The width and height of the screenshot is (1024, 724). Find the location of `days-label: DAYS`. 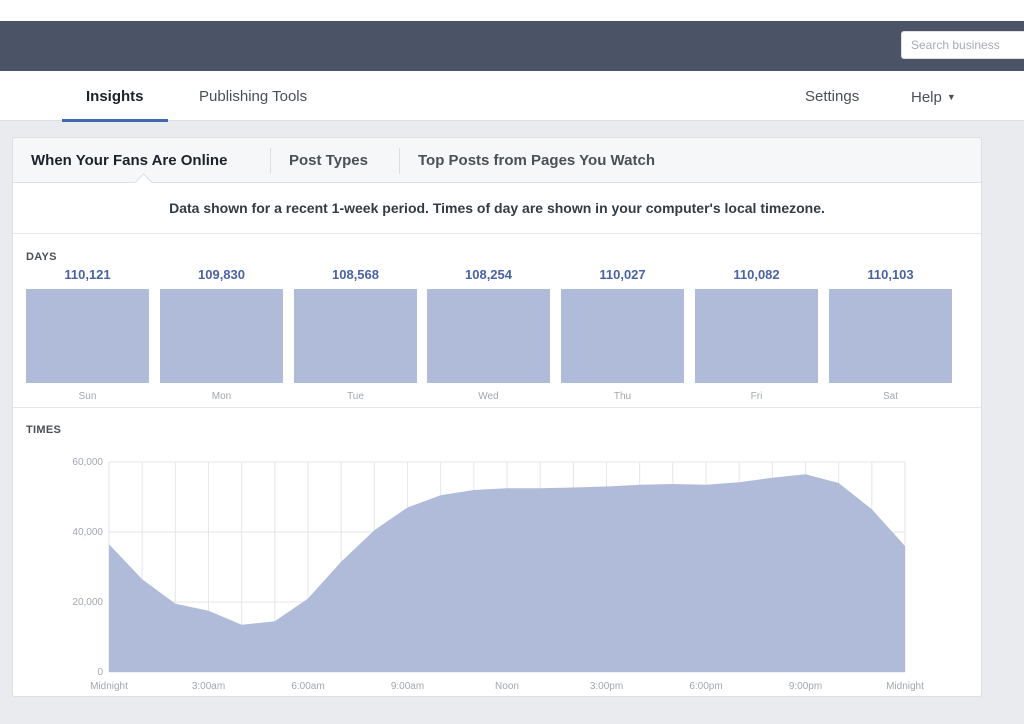

days-label: DAYS is located at coordinates (41, 257).